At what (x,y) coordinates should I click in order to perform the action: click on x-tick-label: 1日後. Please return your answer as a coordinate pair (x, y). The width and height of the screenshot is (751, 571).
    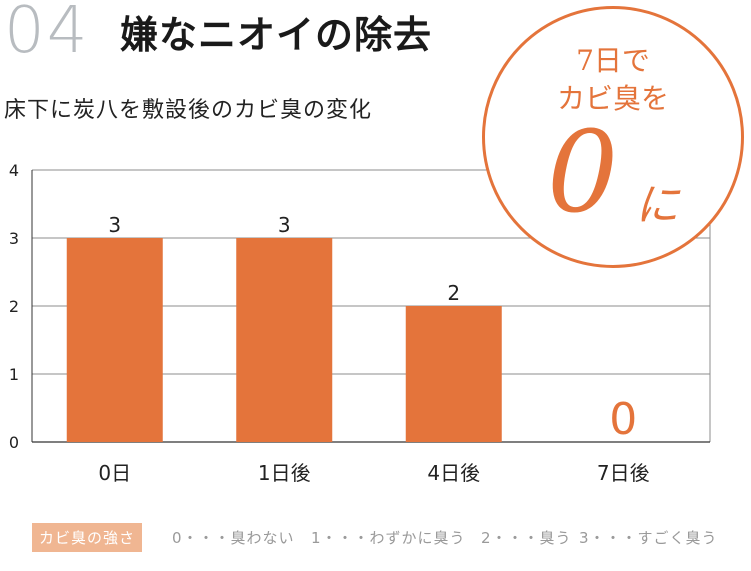
    Looking at the image, I should click on (284, 473).